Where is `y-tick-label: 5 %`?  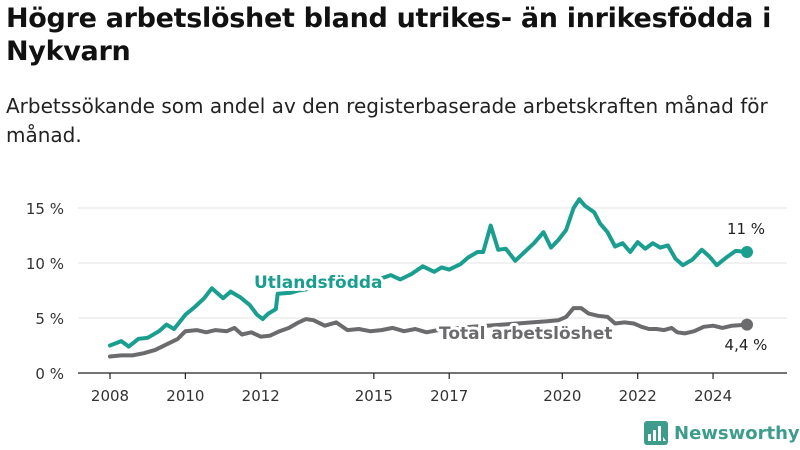
y-tick-label: 5 % is located at coordinates (49, 319).